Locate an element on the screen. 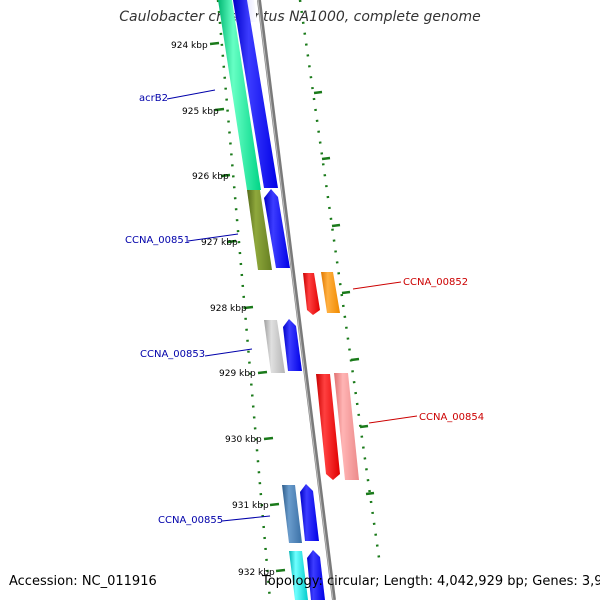 Image resolution: width=600 pixels, height=600 pixels. gene-acrB2 is located at coordinates (239, 95).